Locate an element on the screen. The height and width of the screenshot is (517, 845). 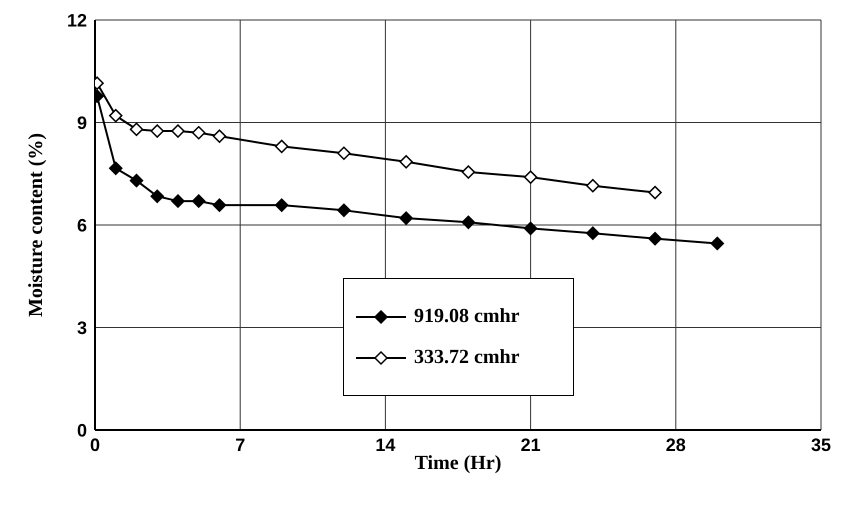
y-tick-label: 12 is located at coordinates (76, 20).